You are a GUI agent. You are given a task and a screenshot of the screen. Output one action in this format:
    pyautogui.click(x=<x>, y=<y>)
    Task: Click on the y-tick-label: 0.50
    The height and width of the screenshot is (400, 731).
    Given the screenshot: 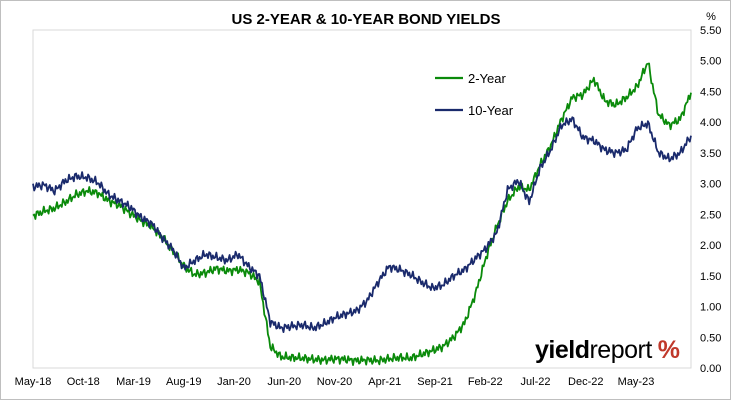 What is the action you would take?
    pyautogui.click(x=710, y=338)
    